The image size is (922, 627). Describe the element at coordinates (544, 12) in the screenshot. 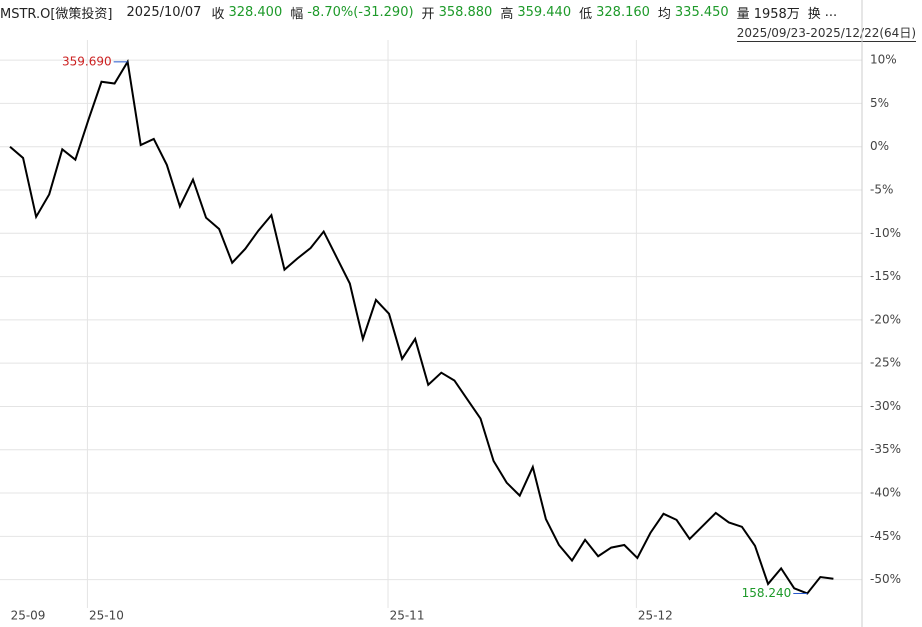

I see `field-value: 359.440` at that location.